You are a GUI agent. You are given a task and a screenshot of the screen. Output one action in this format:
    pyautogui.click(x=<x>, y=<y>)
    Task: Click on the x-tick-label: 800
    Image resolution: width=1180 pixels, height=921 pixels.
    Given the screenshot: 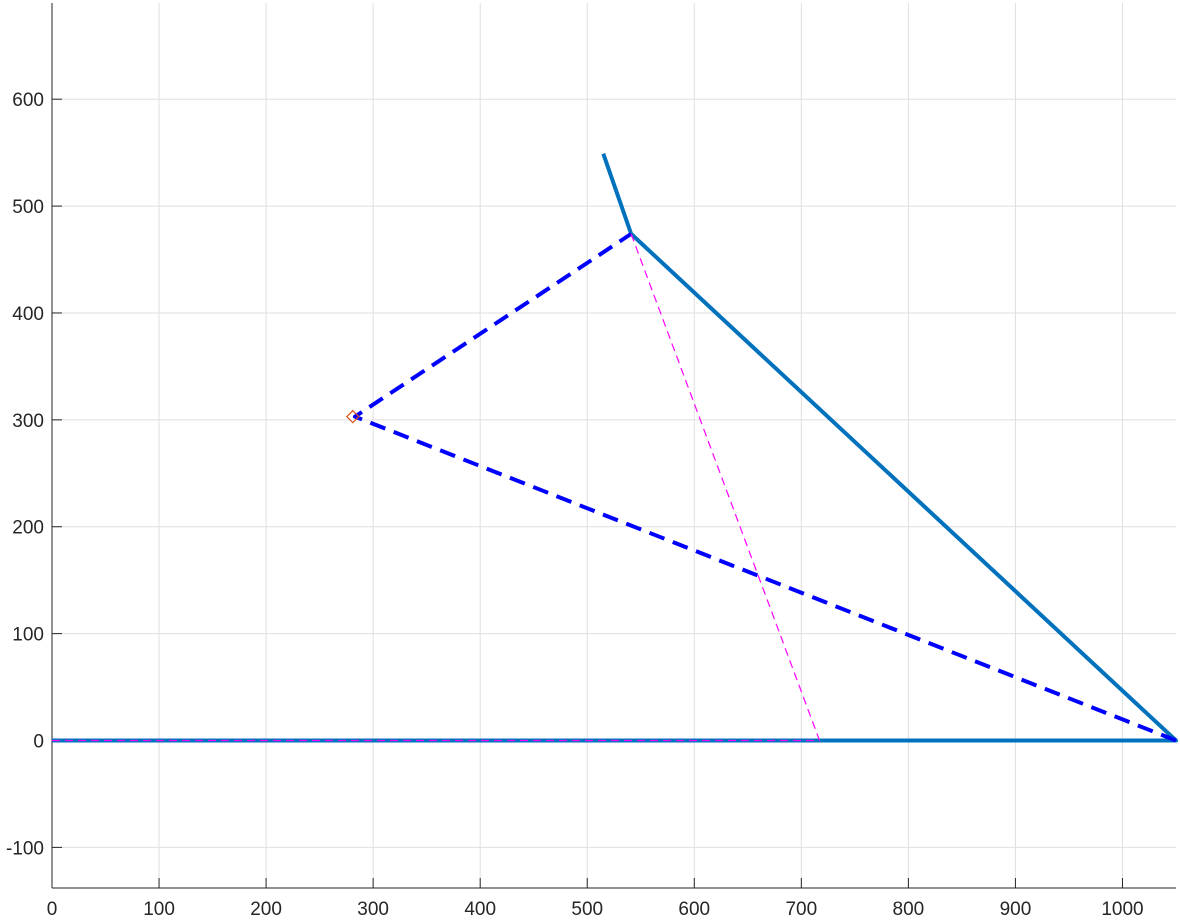 What is the action you would take?
    pyautogui.click(x=909, y=909)
    